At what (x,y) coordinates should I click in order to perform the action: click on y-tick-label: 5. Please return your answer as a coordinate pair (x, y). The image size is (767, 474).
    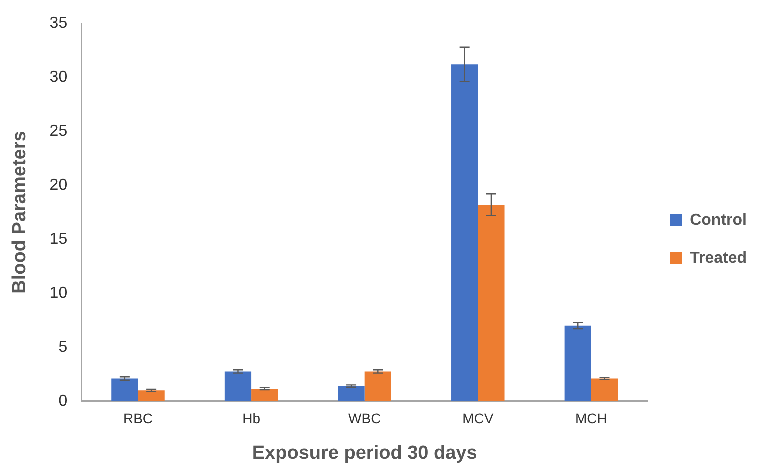
    Looking at the image, I should click on (63, 347).